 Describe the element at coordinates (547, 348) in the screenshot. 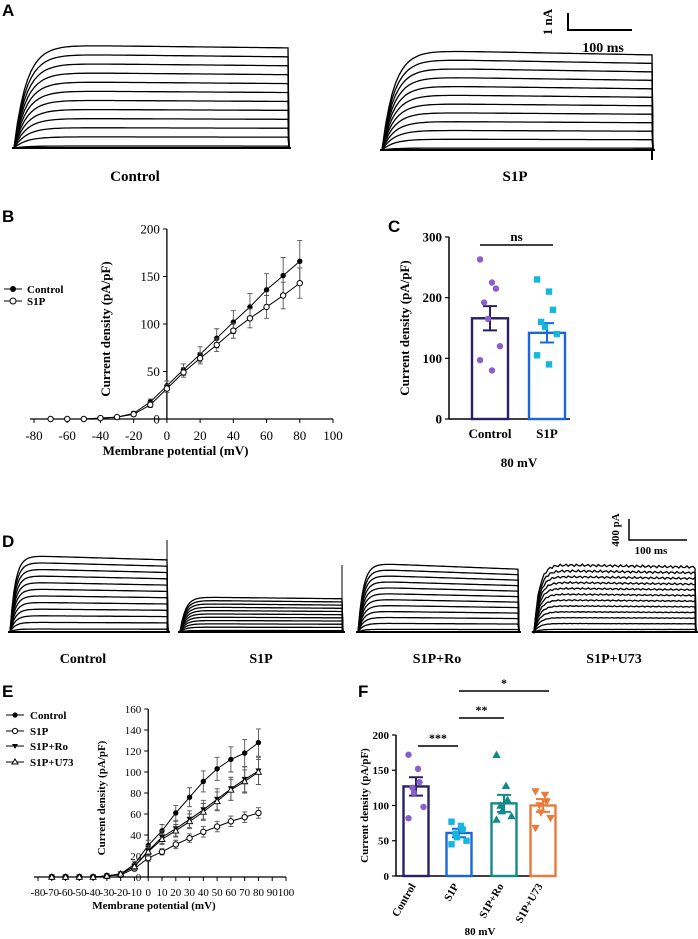

I see `bar-group-s1p` at that location.